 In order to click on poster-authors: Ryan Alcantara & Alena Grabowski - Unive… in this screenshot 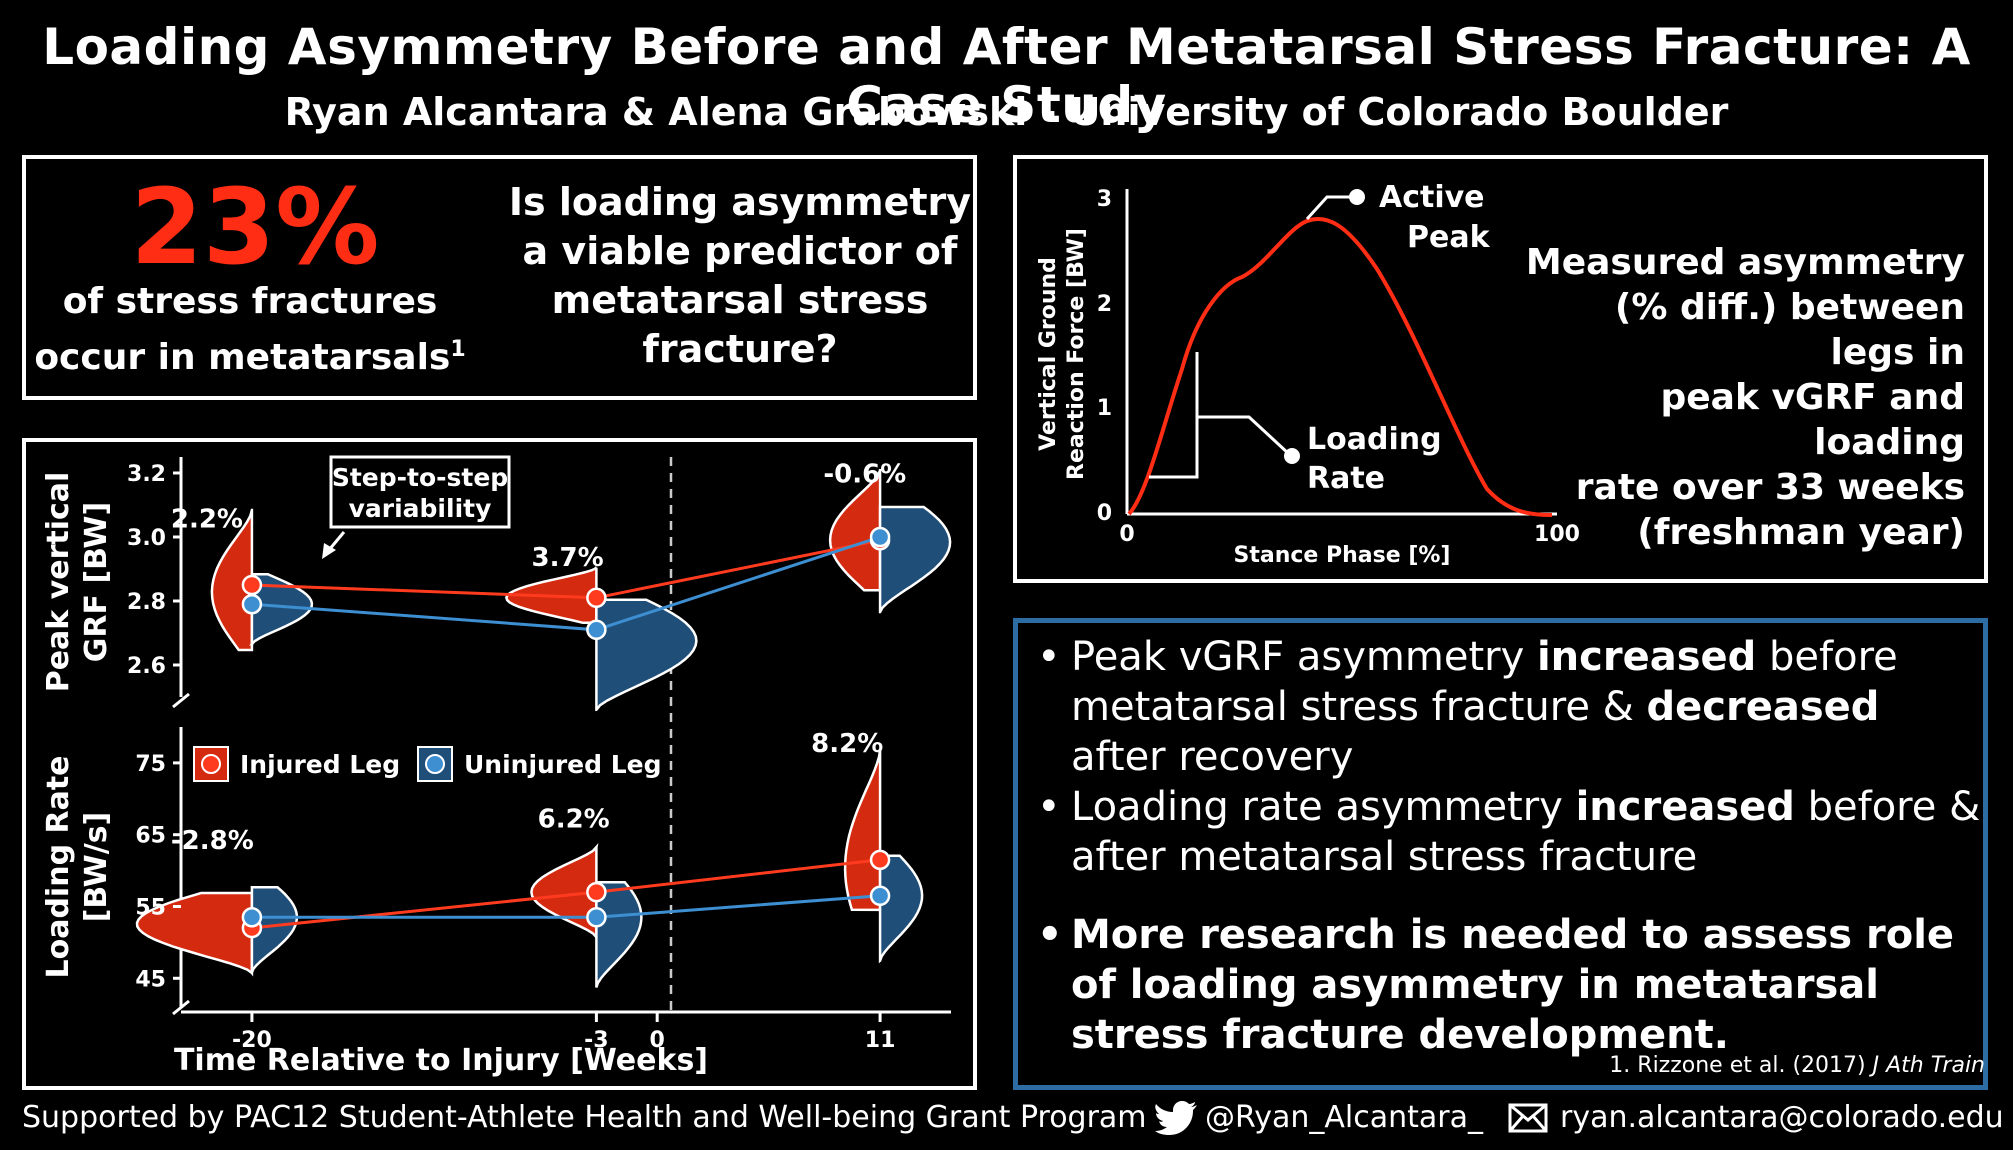, I will do `click(1006, 112)`.